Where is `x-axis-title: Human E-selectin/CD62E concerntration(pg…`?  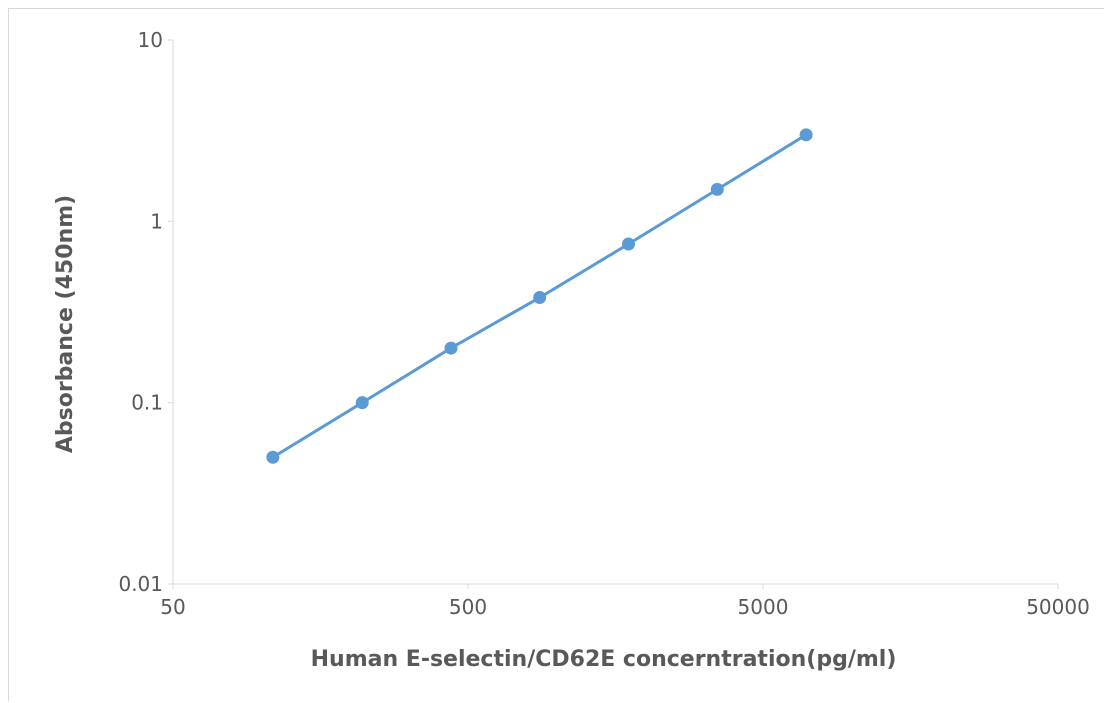
x-axis-title: Human E-selectin/CD62E concerntration(pg… is located at coordinates (604, 659).